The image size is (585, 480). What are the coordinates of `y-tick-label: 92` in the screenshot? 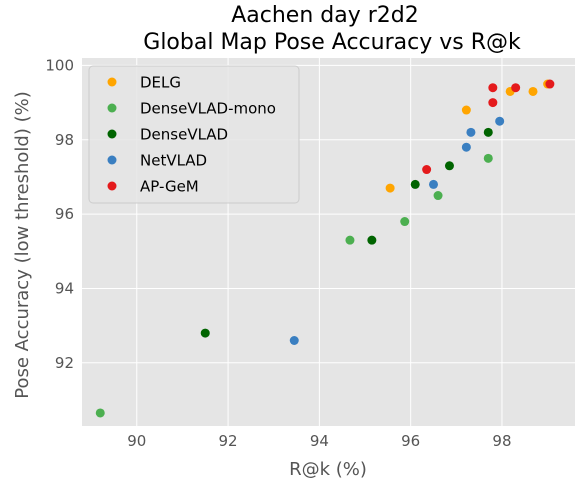 It's located at (64, 363).